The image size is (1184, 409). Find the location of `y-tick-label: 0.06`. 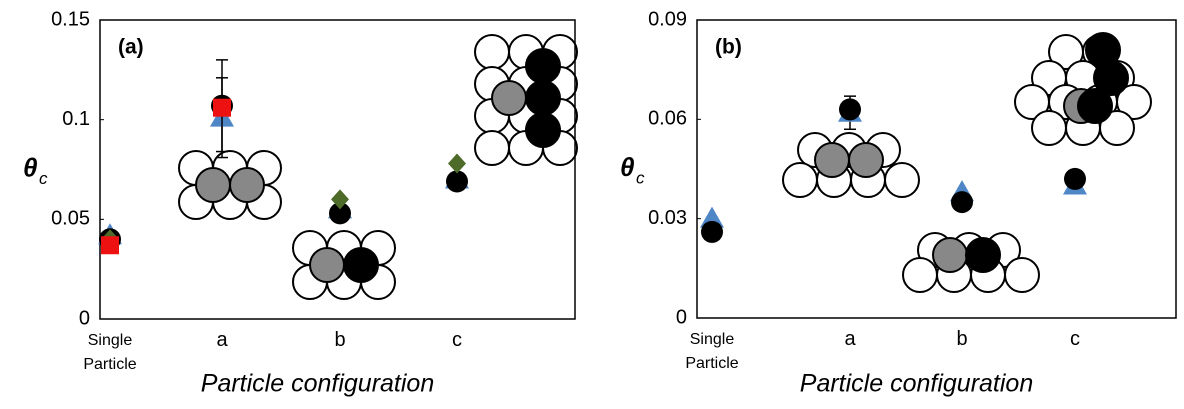

y-tick-label: 0.06 is located at coordinates (667, 119).